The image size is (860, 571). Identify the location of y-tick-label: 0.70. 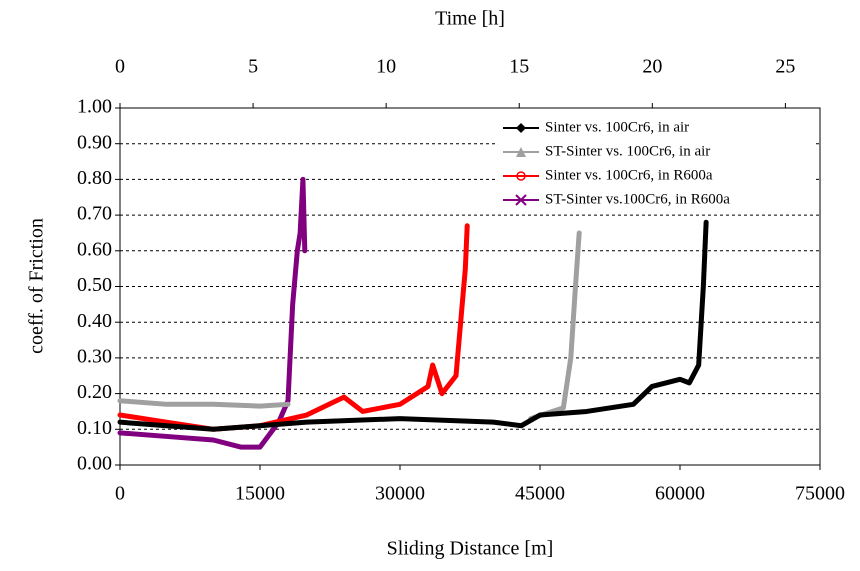
(94, 214).